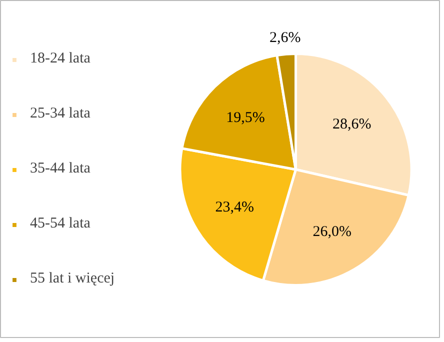  What do you see at coordinates (60, 169) in the screenshot?
I see `legend-label: 35-44 lata` at bounding box center [60, 169].